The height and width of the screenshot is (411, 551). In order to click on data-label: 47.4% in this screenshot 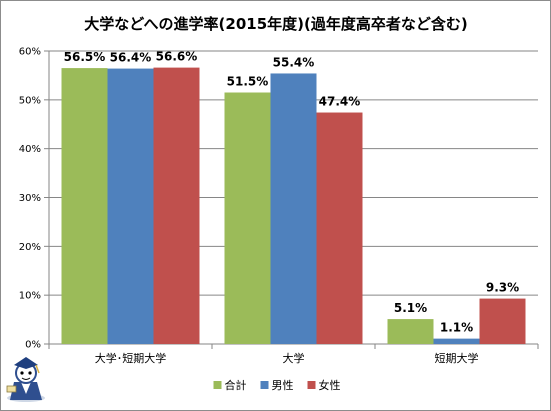, I will do `click(340, 102)`.